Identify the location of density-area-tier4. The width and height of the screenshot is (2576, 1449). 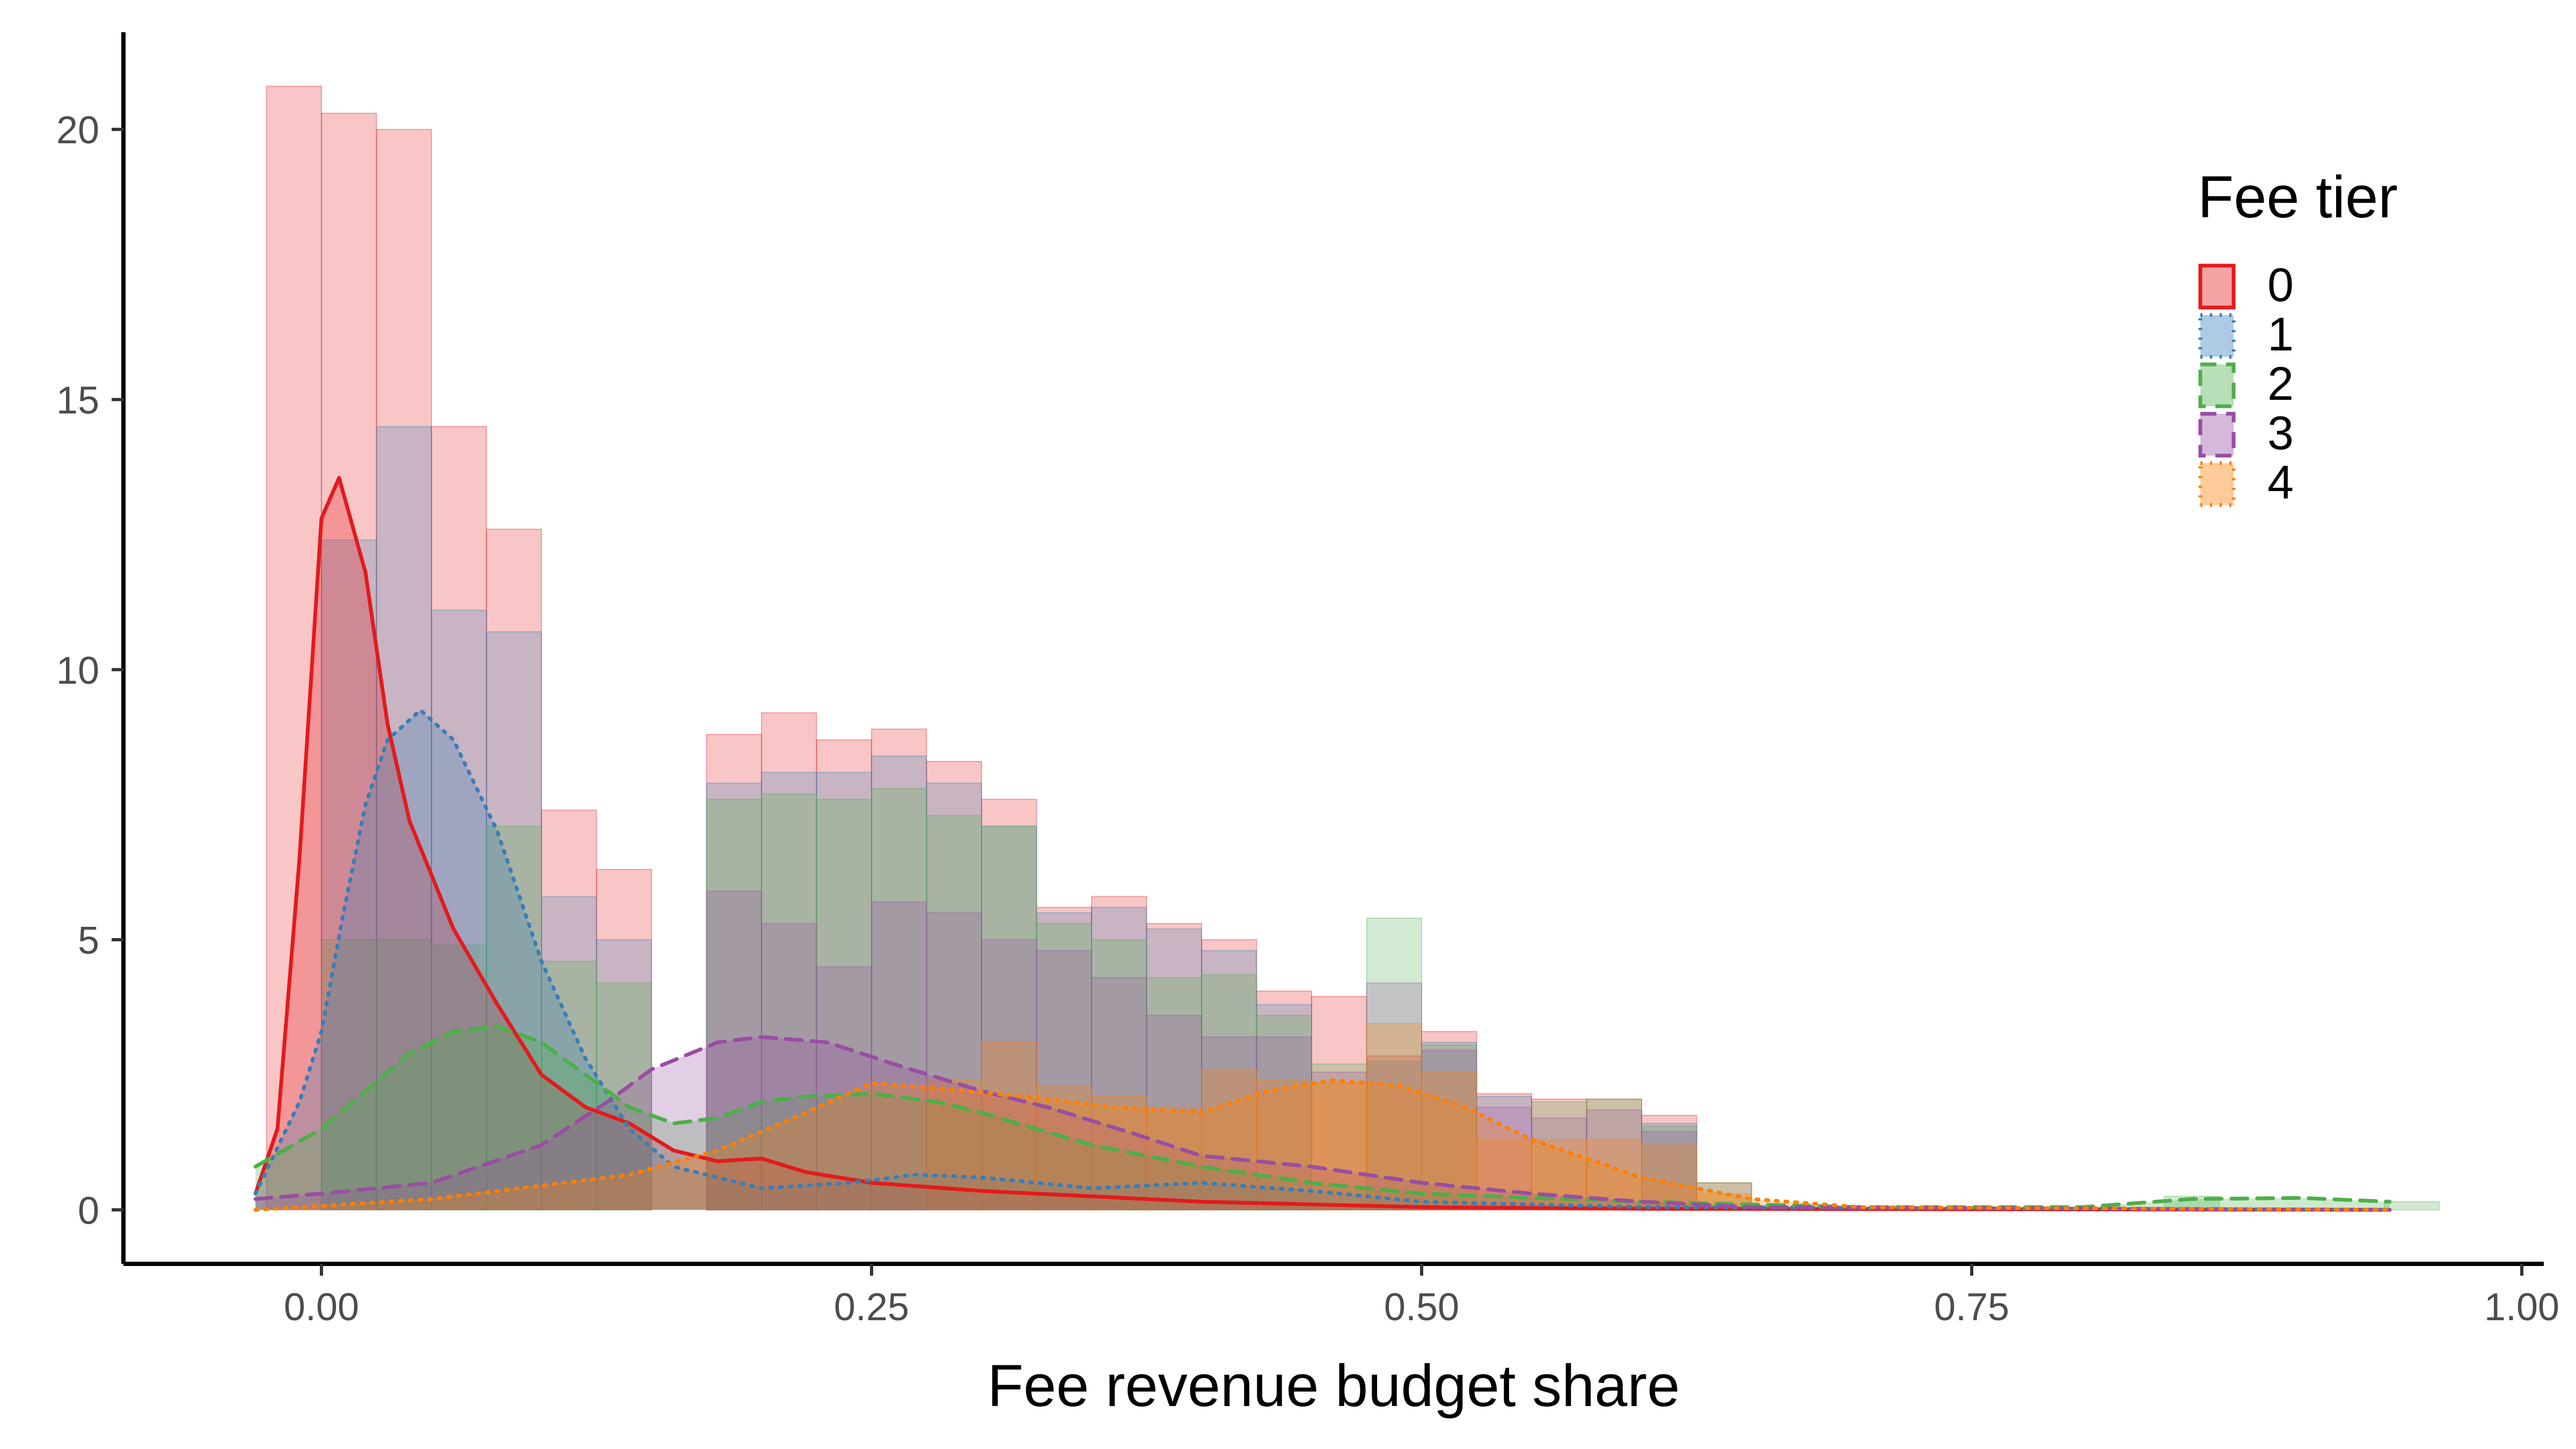
(1322, 1145).